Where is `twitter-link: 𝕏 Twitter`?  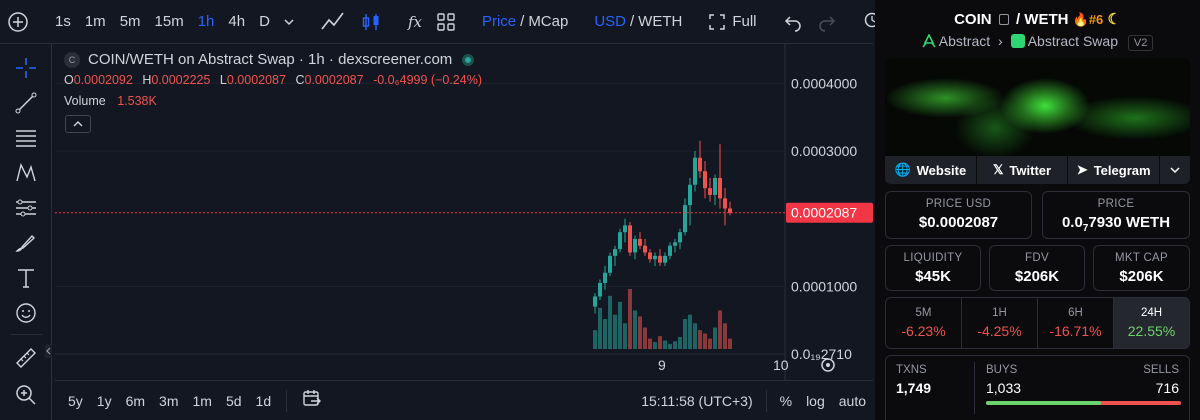 twitter-link: 𝕏 Twitter is located at coordinates (1023, 170).